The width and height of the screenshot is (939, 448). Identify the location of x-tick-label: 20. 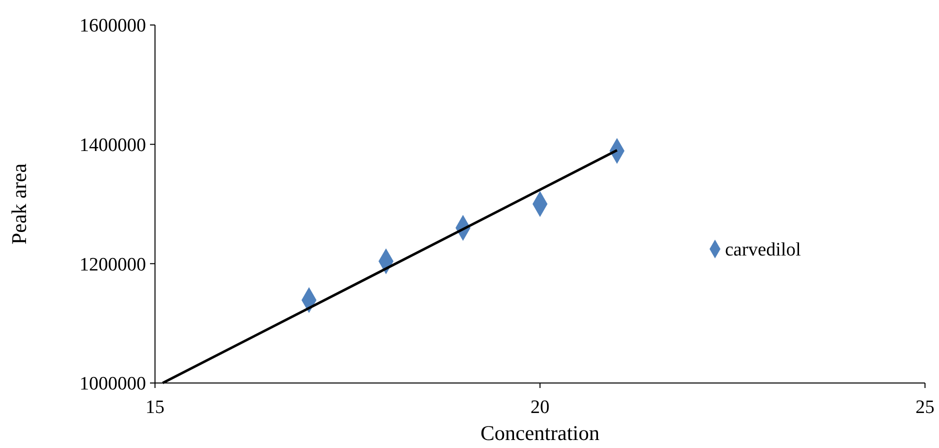
(540, 407).